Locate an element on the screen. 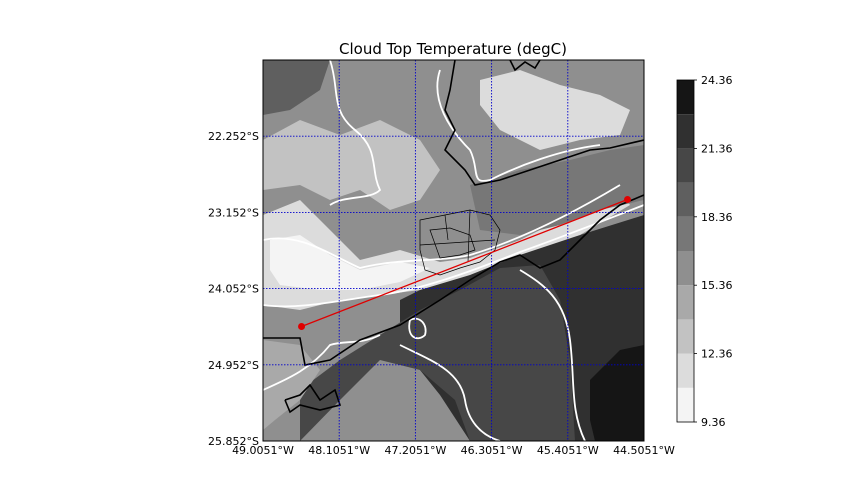 This screenshot has width=864, height=504. chart-title: Cloud Top Temperature (degC) is located at coordinates (453, 49).